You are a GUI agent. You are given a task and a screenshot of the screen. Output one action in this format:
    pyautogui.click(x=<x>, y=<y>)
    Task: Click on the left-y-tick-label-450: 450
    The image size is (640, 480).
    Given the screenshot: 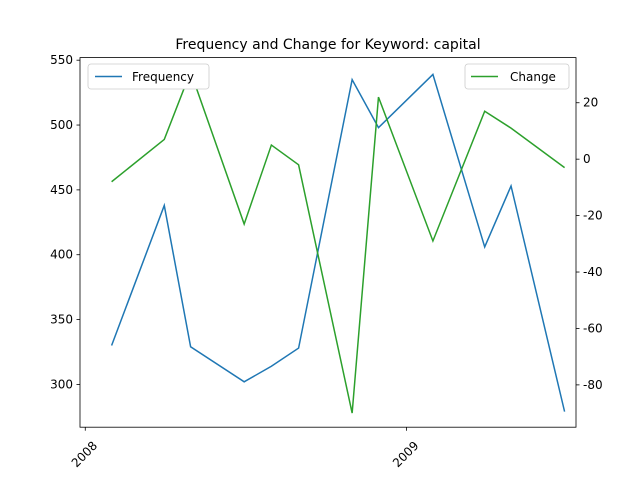 What is the action you would take?
    pyautogui.click(x=61, y=190)
    